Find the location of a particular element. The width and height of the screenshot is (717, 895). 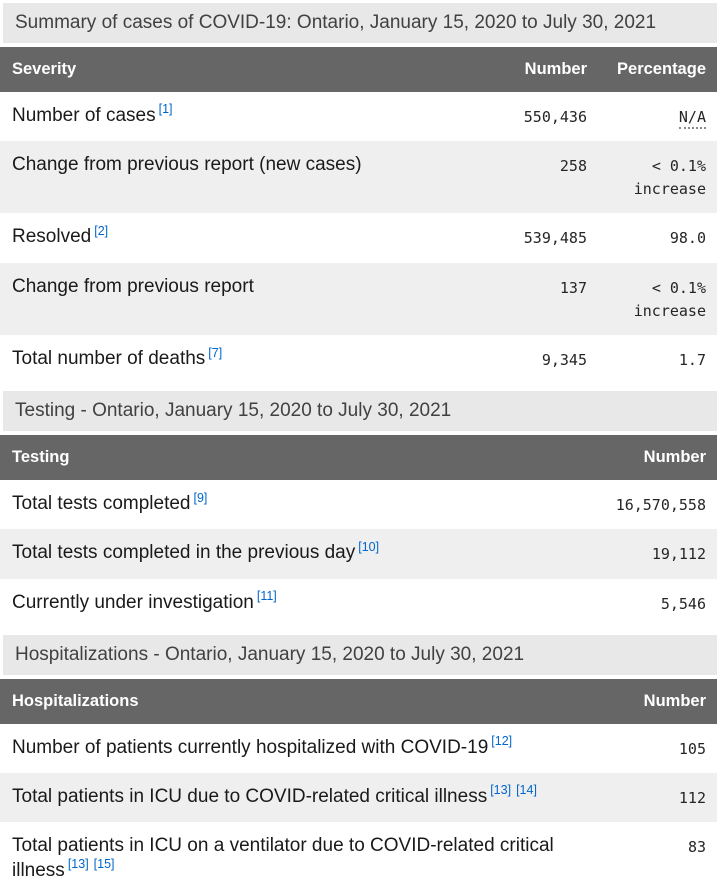

footnote-link: [10] is located at coordinates (369, 547).